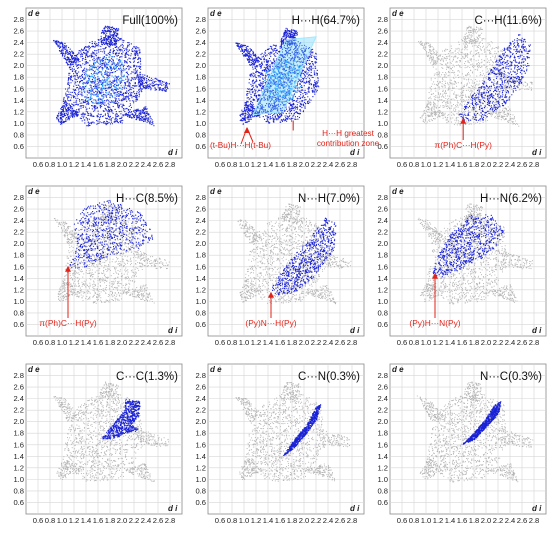 The image size is (550, 539). What do you see at coordinates (18, 77) in the screenshot?
I see `y-tick-label: 1.8` at bounding box center [18, 77].